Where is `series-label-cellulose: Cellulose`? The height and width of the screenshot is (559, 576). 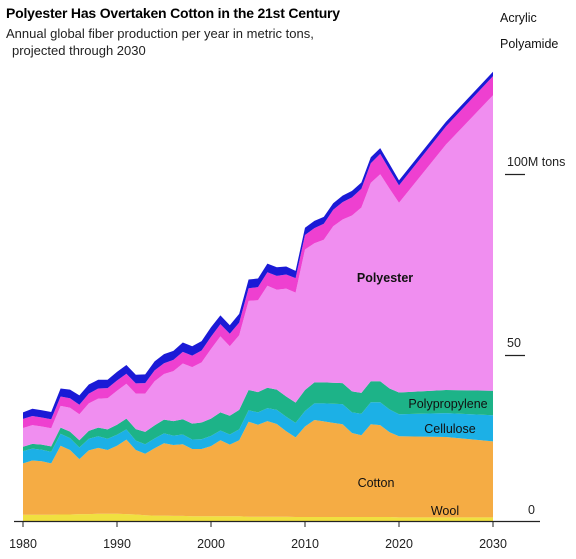 series-label-cellulose: Cellulose is located at coordinates (449, 429).